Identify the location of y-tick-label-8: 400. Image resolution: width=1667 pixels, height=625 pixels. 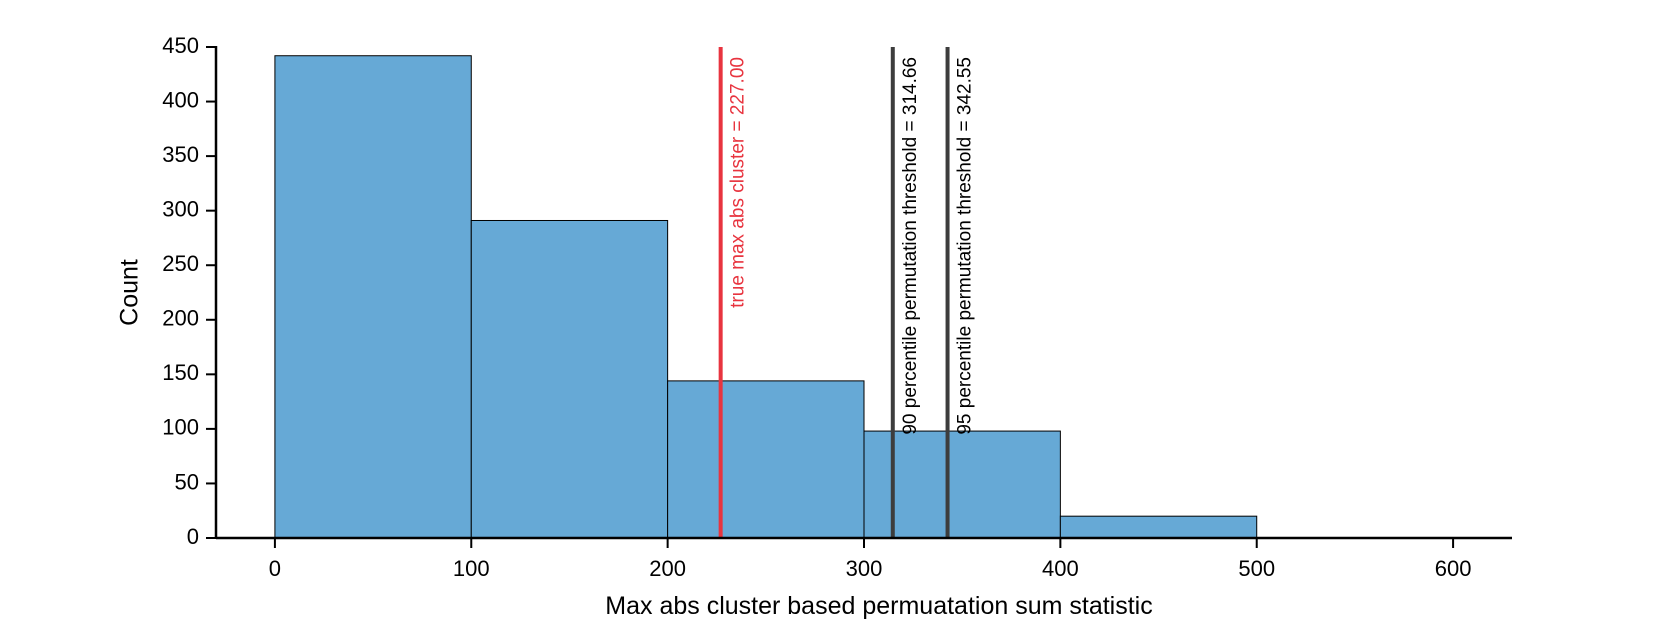
(180, 99).